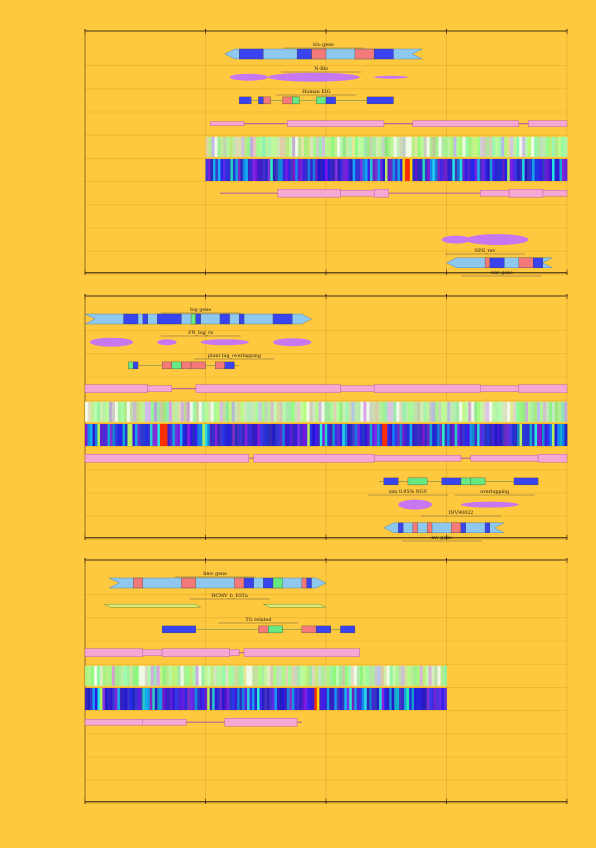  Describe the element at coordinates (314, 77) in the screenshot. I see `gene-model-blob` at that location.